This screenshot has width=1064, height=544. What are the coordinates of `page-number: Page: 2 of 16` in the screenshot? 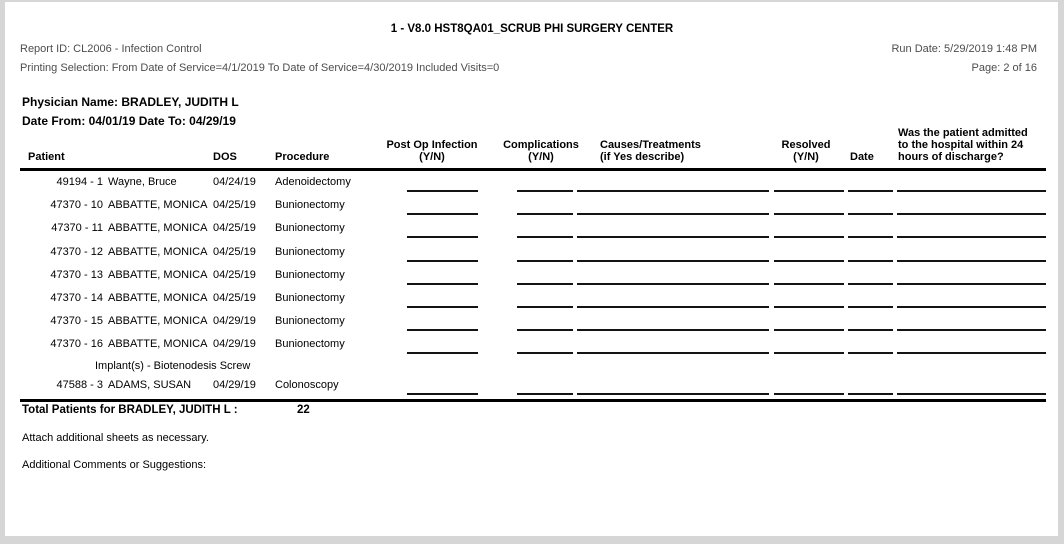 It's located at (1004, 68).